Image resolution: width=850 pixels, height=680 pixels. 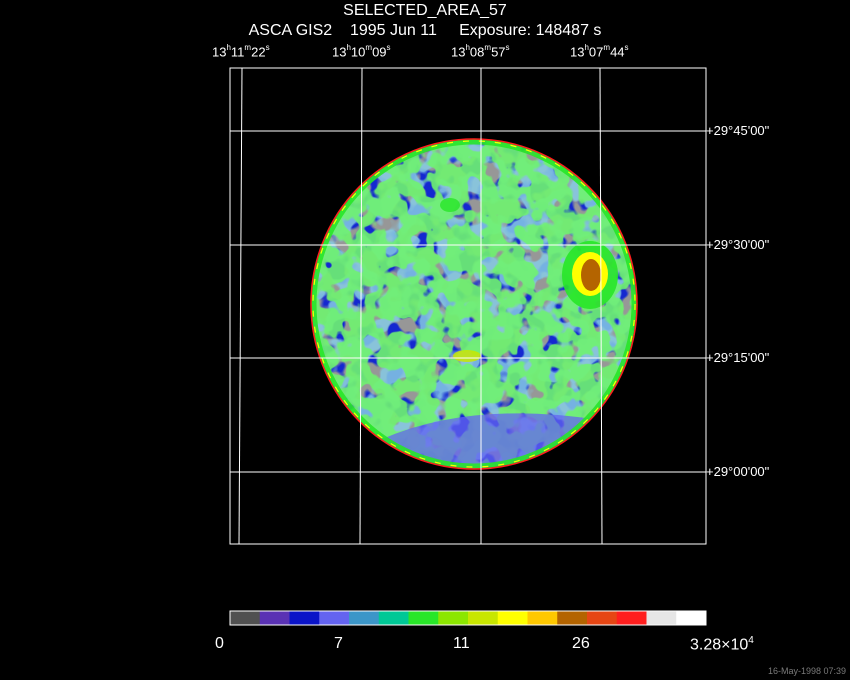 I want to click on dec-tick-label: +29°15'00", so click(x=738, y=357).